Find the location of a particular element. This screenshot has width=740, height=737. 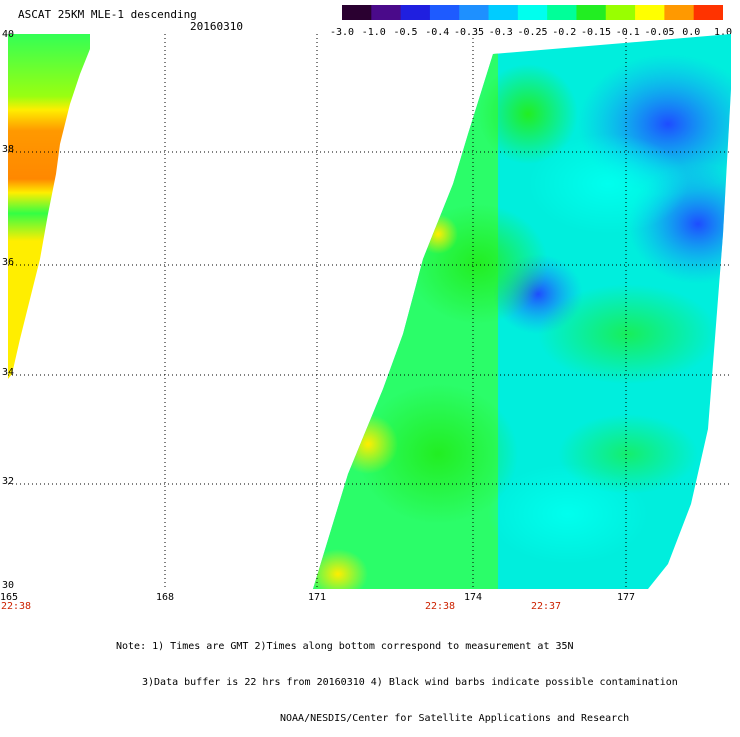

left-swath is located at coordinates (49, 206).